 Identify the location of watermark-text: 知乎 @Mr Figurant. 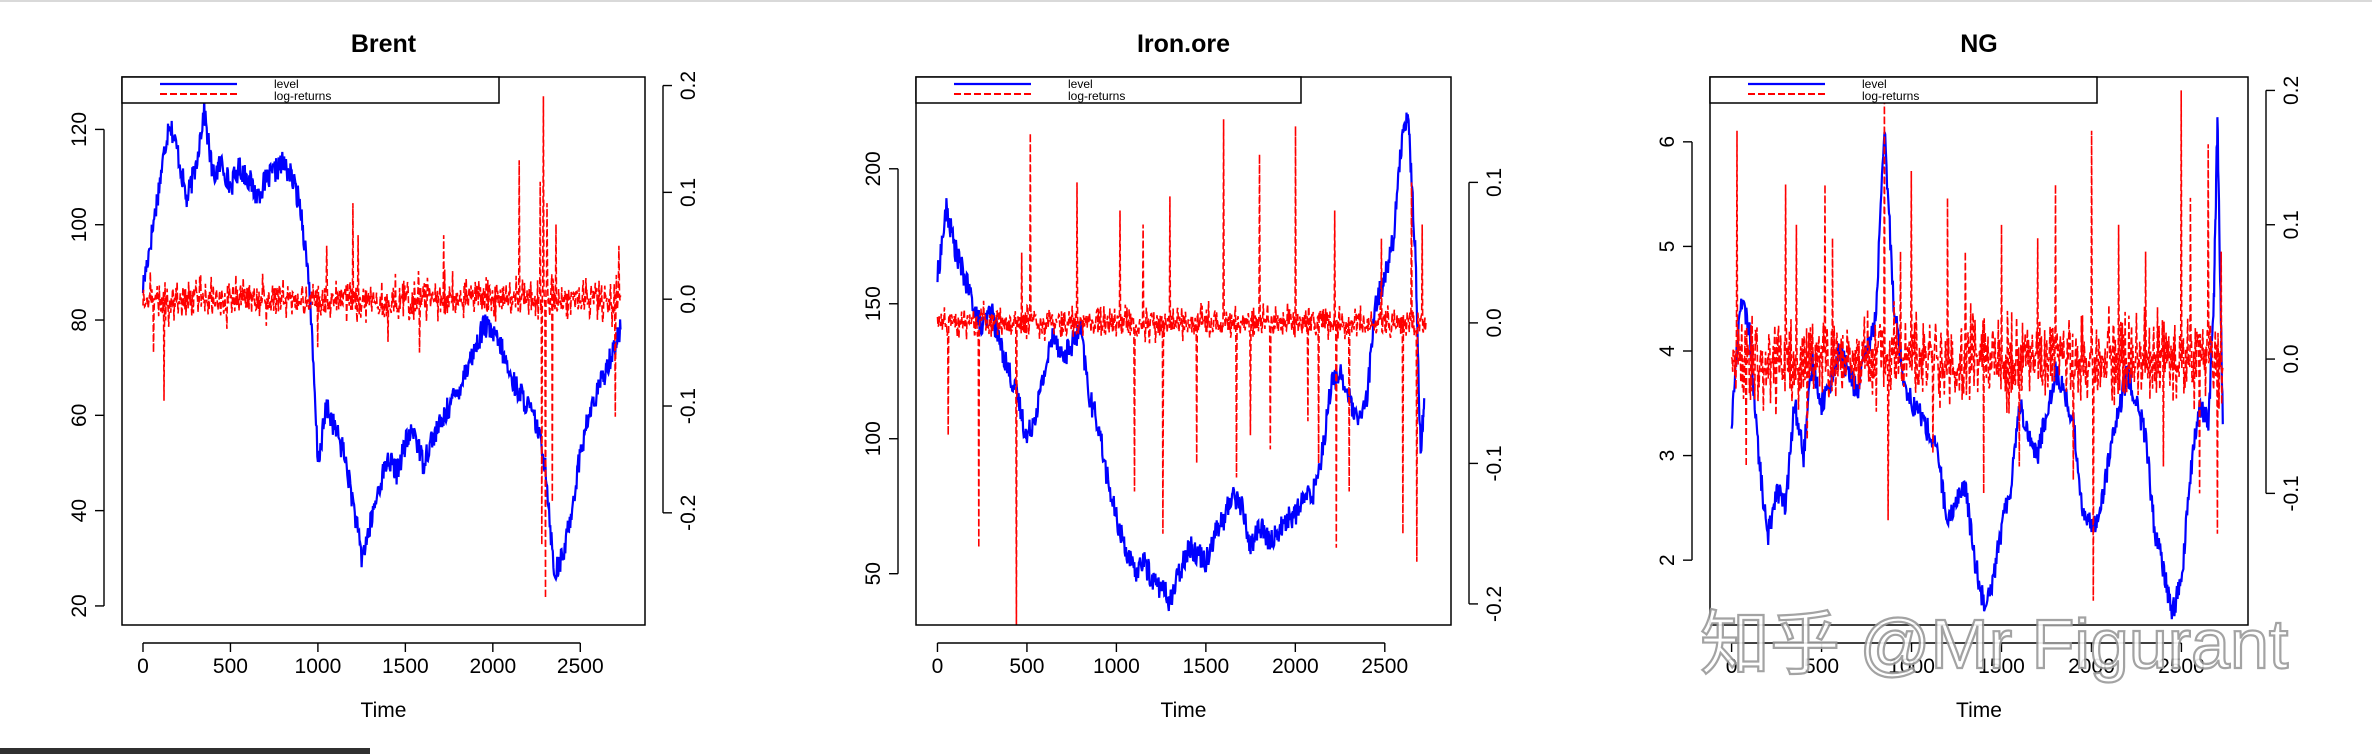
(1994, 644).